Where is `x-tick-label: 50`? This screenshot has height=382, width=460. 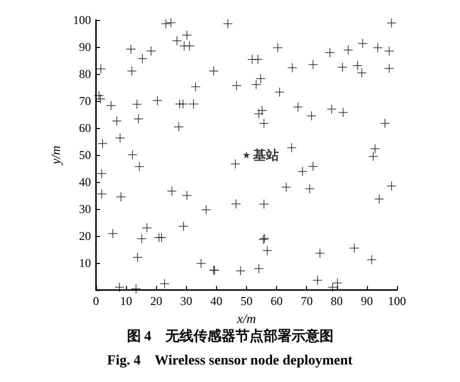
x-tick-label: 50 is located at coordinates (246, 301).